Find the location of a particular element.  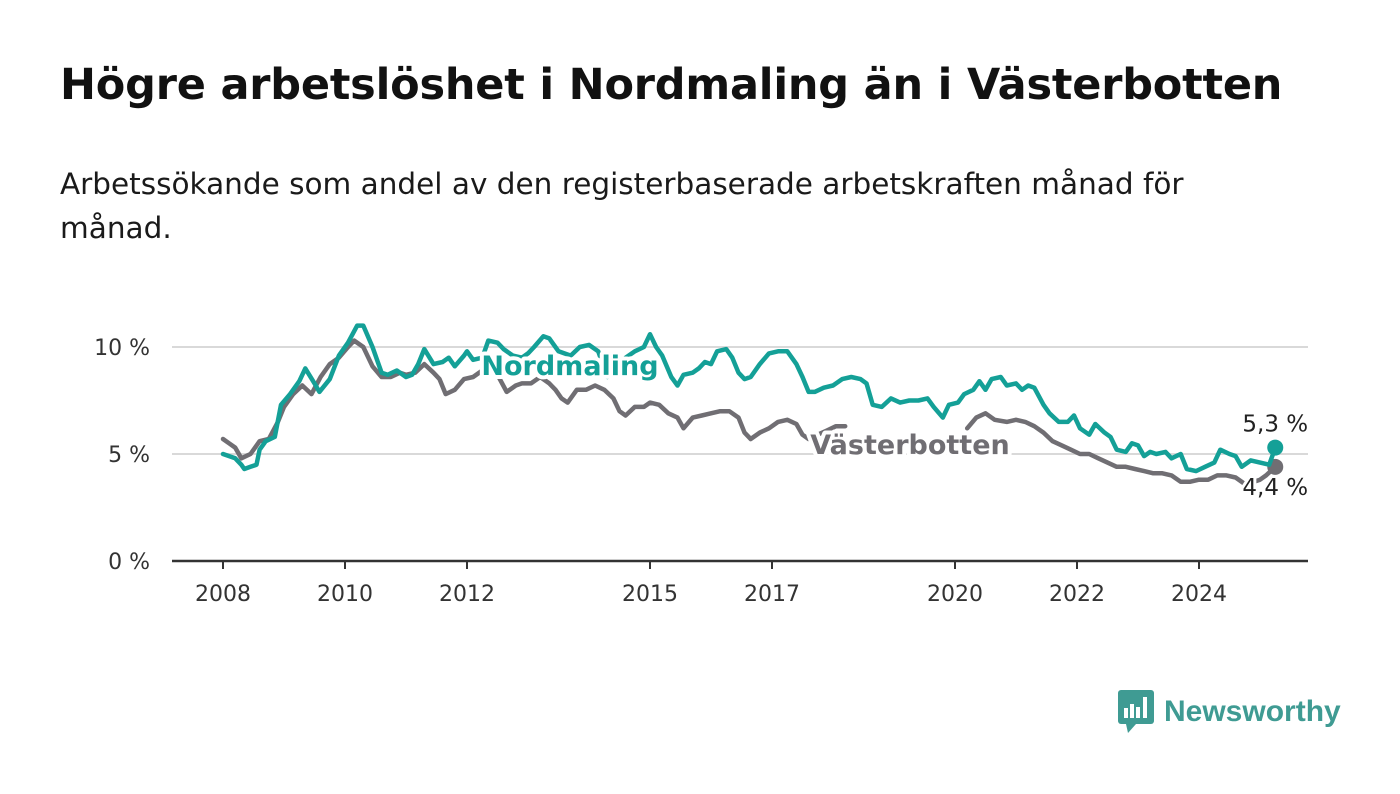

x-tick-label: 2020 is located at coordinates (955, 594).